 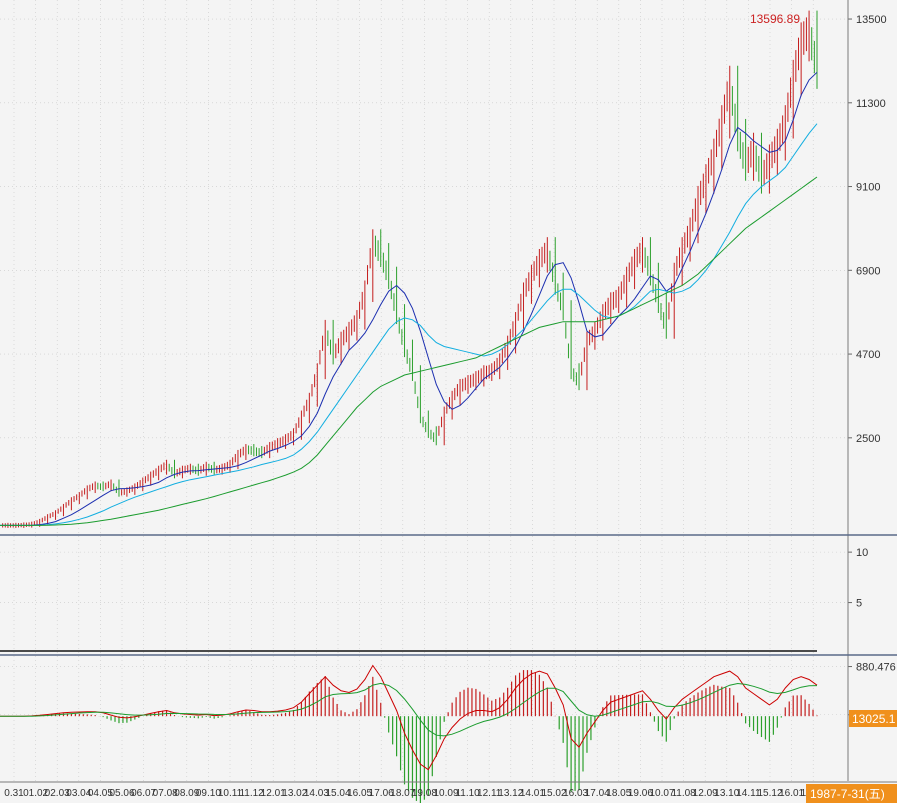 I want to click on time-axis-label: 19.06, so click(x=640, y=793).